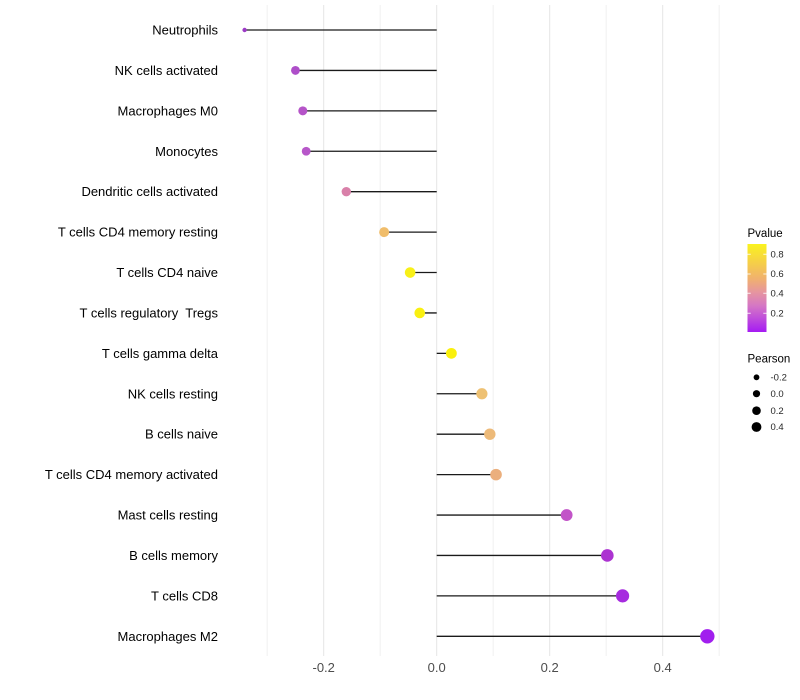 This screenshot has height=700, width=800. Describe the element at coordinates (769, 360) in the screenshot. I see `pearson-legend-title: Pearson` at that location.